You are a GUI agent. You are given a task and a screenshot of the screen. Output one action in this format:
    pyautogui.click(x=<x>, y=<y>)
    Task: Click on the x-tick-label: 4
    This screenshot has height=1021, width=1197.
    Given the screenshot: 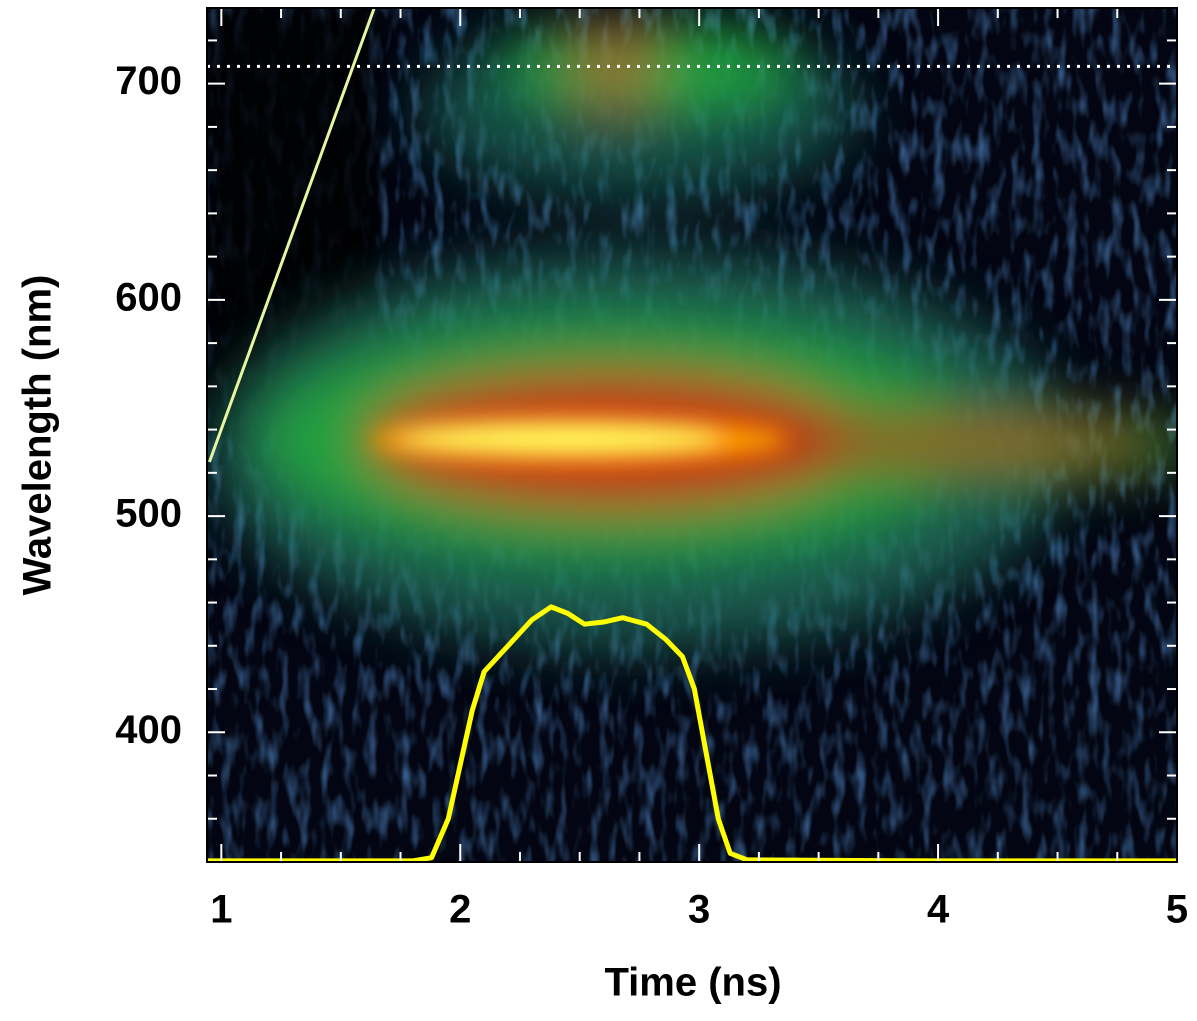 What is the action you would take?
    pyautogui.click(x=938, y=910)
    